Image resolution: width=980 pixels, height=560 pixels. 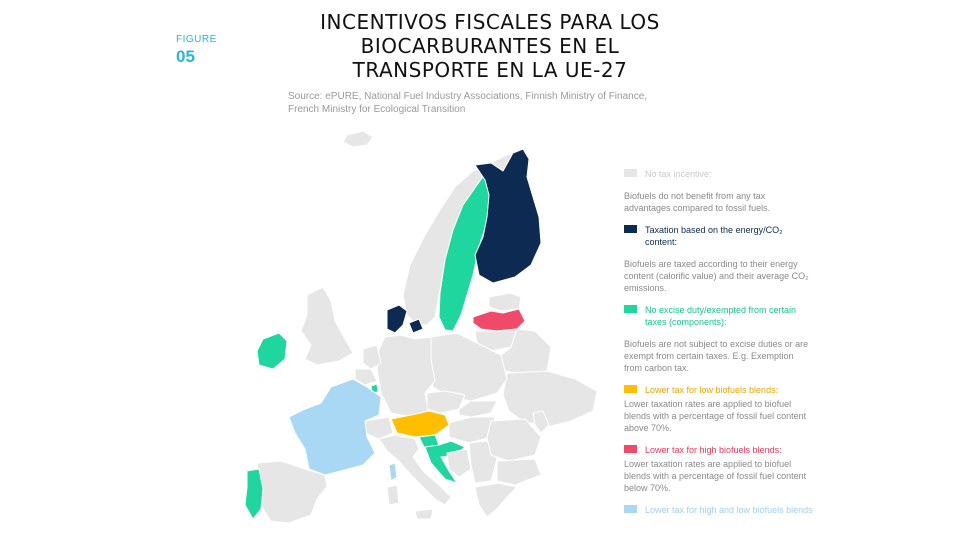 What do you see at coordinates (630, 389) in the screenshot?
I see `legend-swatch-low-blend` at bounding box center [630, 389].